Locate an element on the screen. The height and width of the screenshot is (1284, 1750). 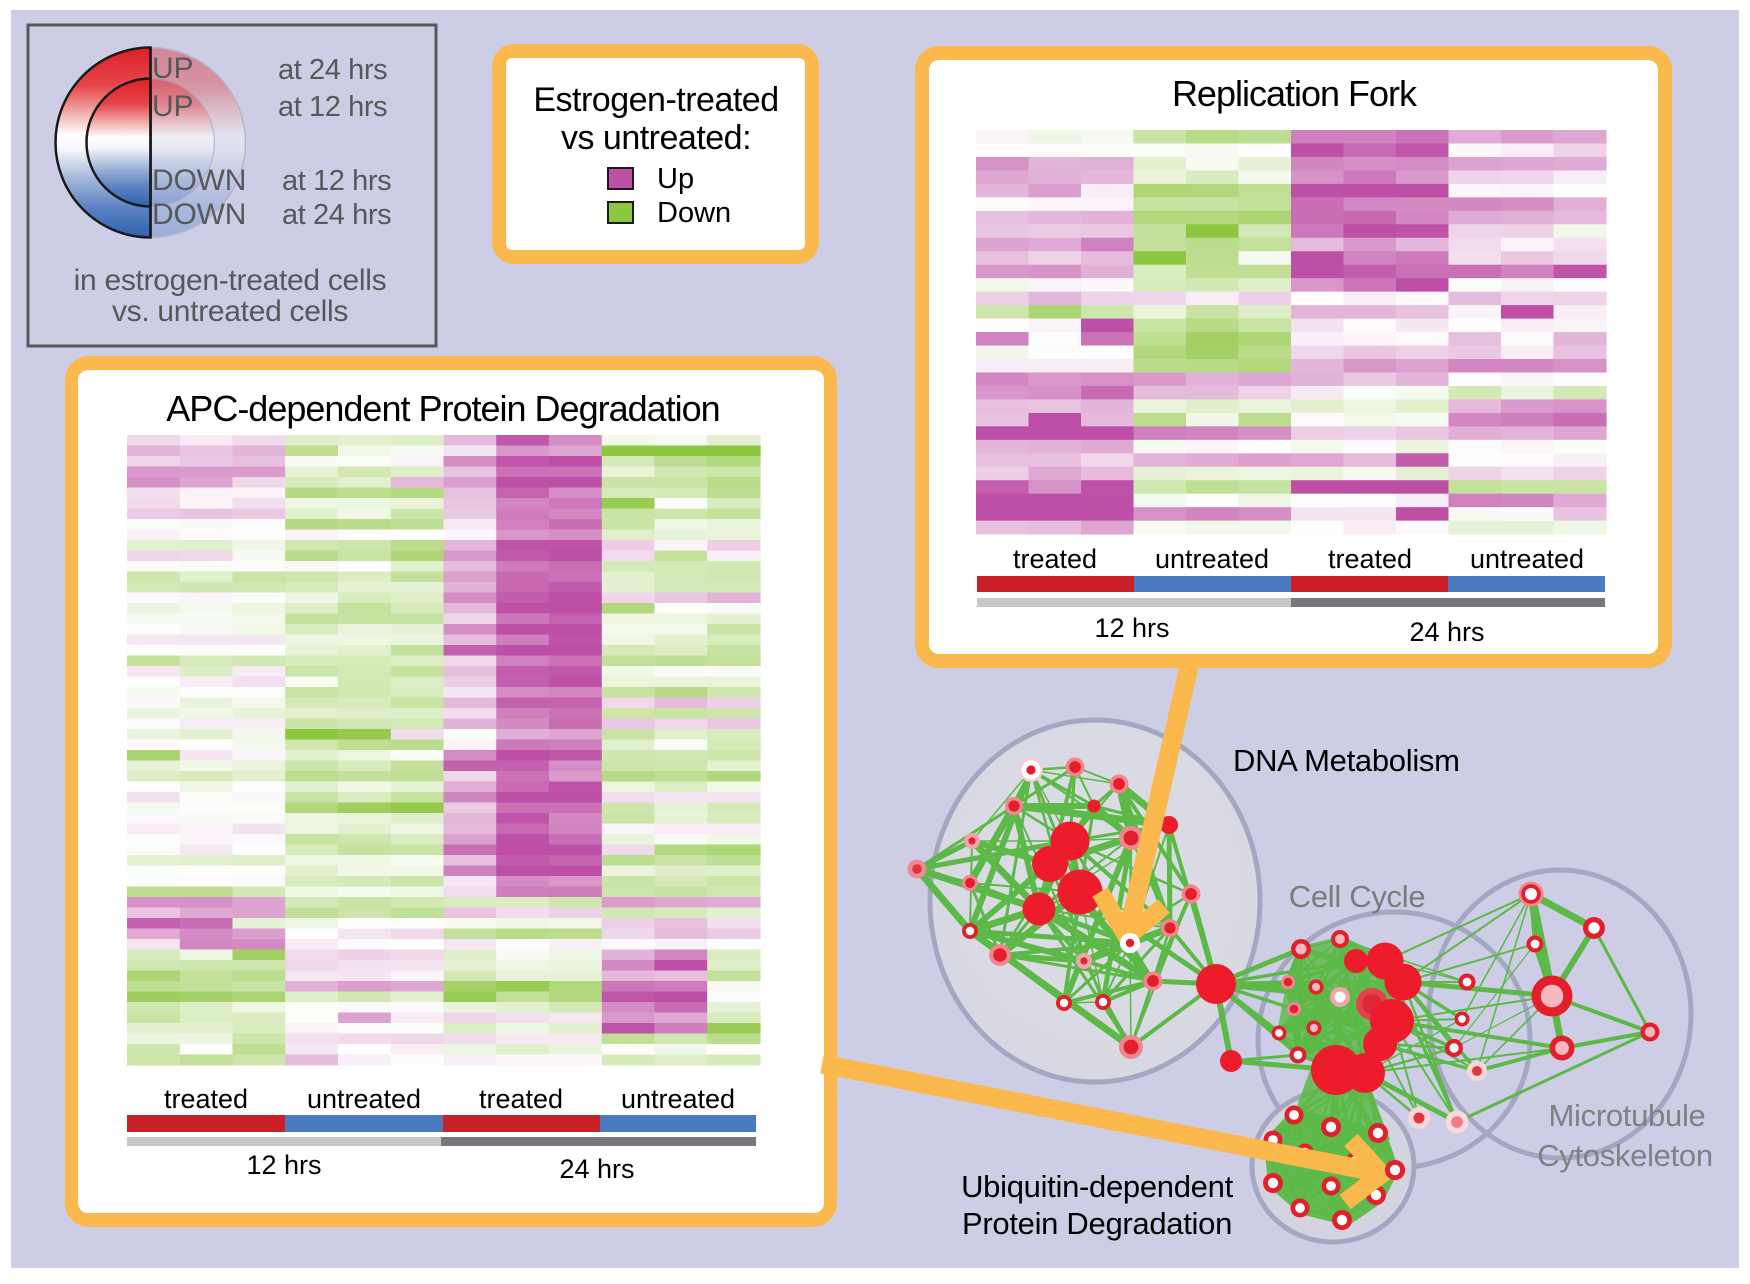
svg-text: Cell Cycle is located at coordinates (1357, 896).